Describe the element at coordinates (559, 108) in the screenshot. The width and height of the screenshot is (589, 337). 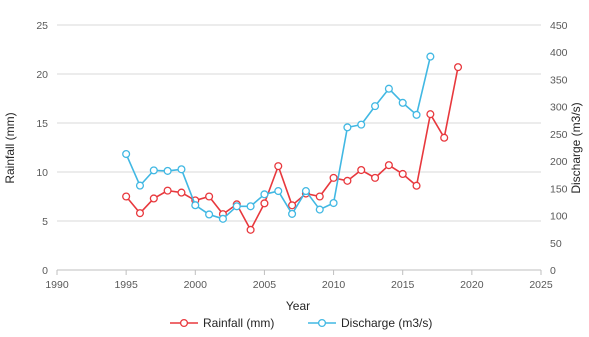
I see `right-y-tick-label: 300` at that location.